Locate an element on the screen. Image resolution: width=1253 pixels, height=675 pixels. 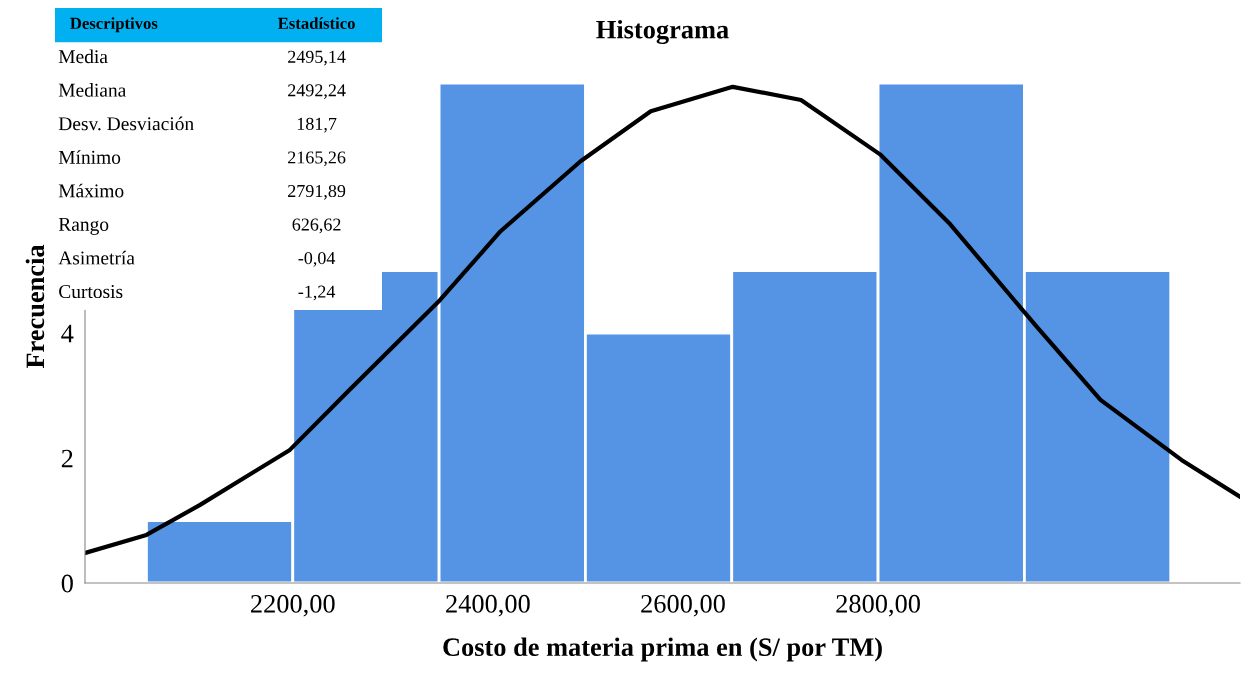
x-tick-label: 2800,00 is located at coordinates (878, 605).